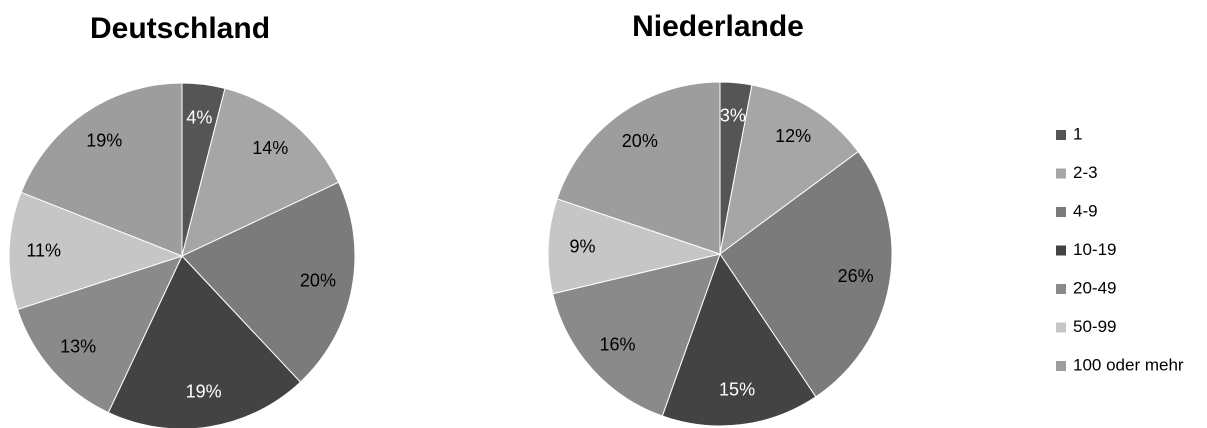 The image size is (1207, 428). I want to click on data-label: 13%, so click(78, 346).